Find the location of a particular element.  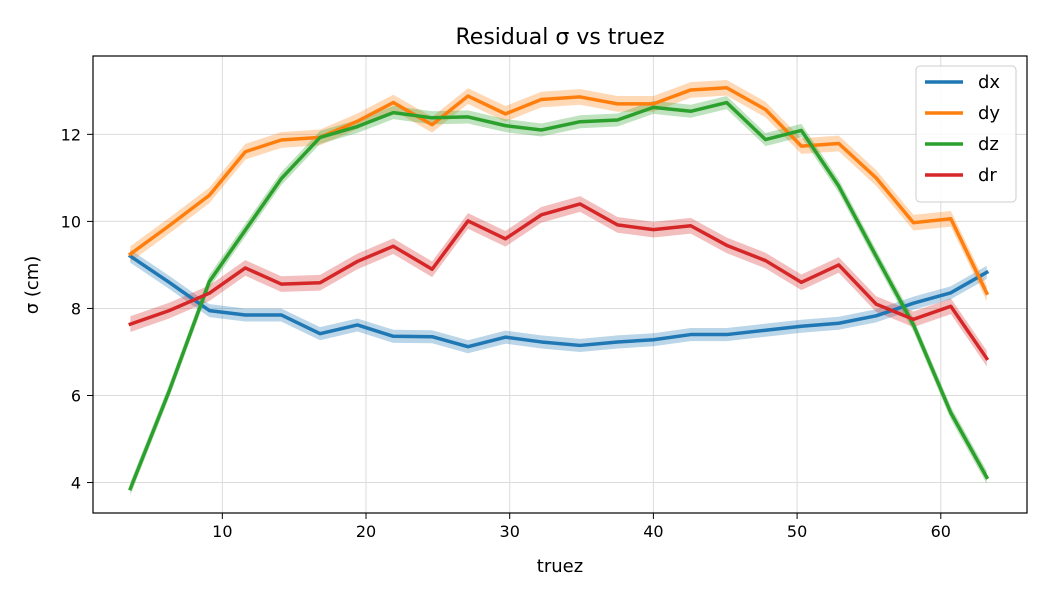

legend-label-dr: dr is located at coordinates (987, 175).